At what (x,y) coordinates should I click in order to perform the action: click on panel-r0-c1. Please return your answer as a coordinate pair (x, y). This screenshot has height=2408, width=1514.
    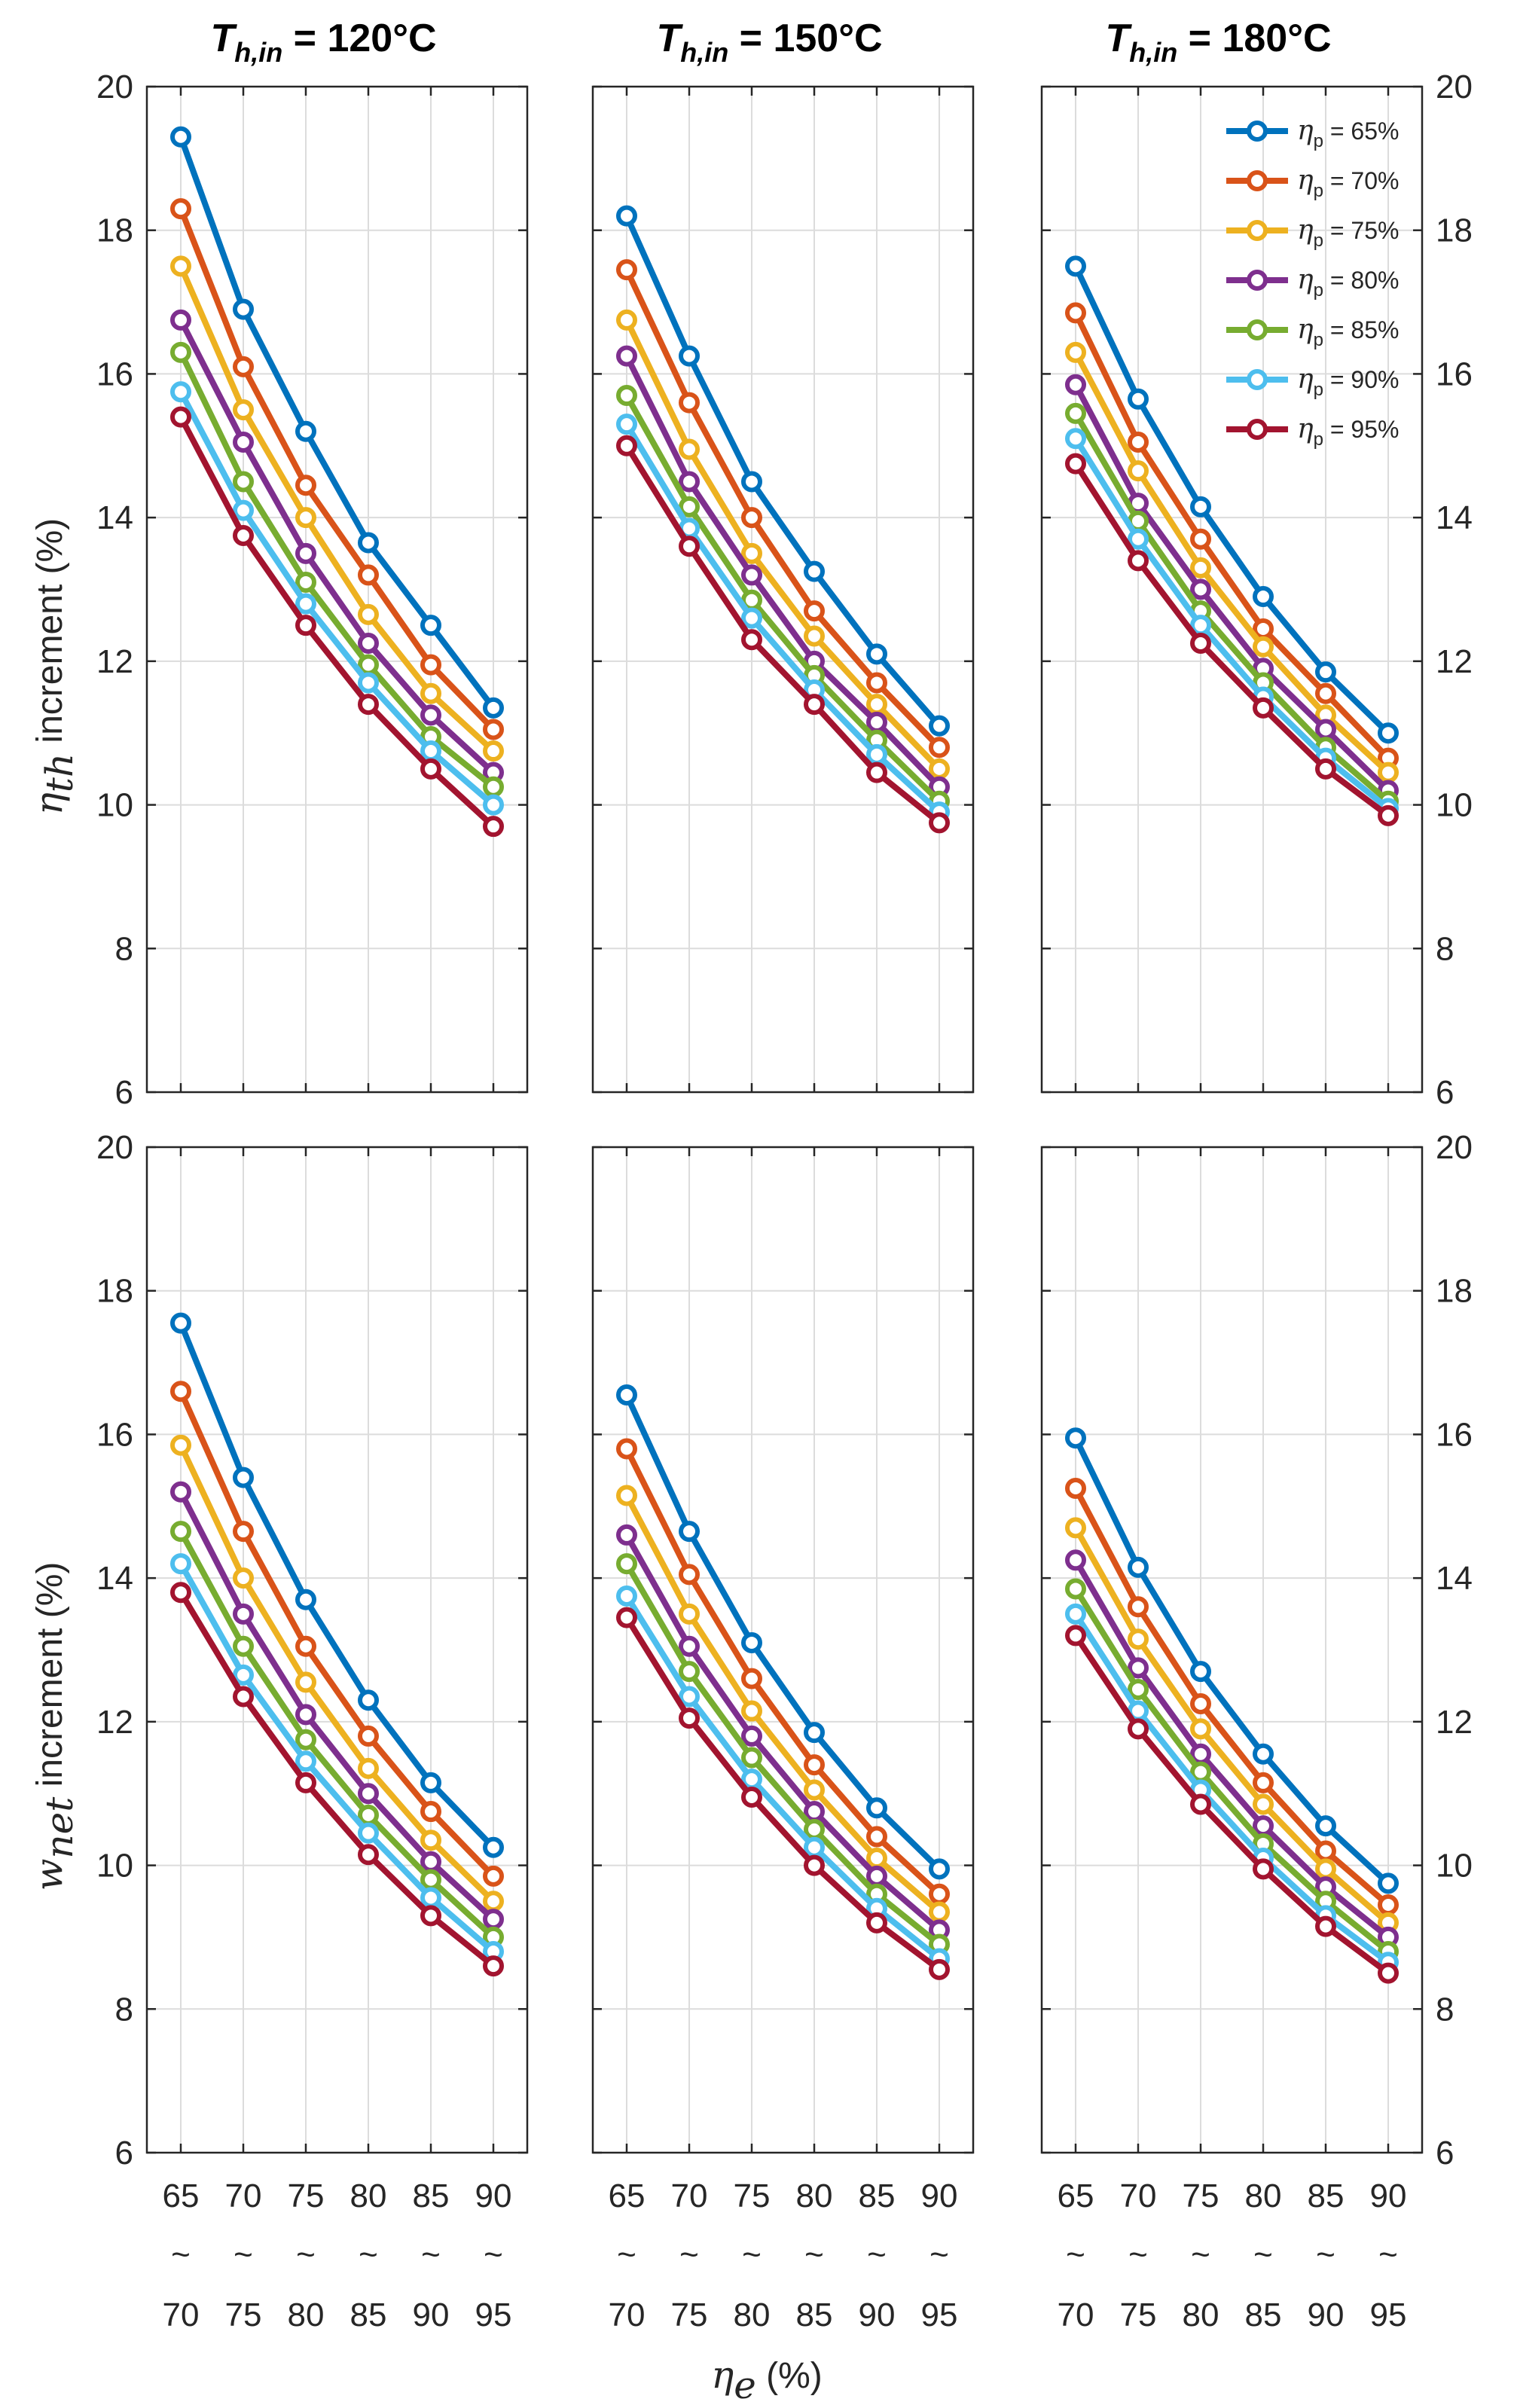
    Looking at the image, I should click on (783, 589).